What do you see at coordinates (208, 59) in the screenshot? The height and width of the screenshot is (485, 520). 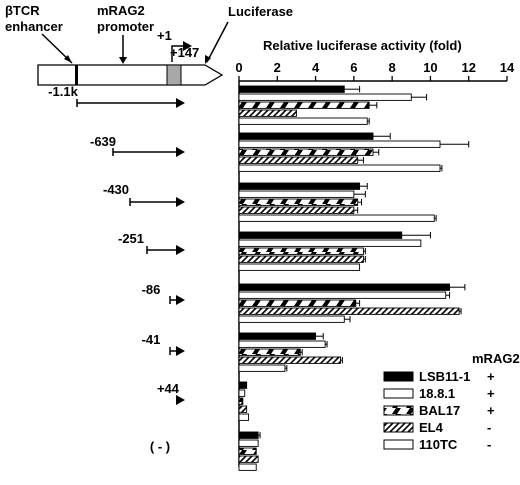 I see `luciferase-pointer-head` at bounding box center [208, 59].